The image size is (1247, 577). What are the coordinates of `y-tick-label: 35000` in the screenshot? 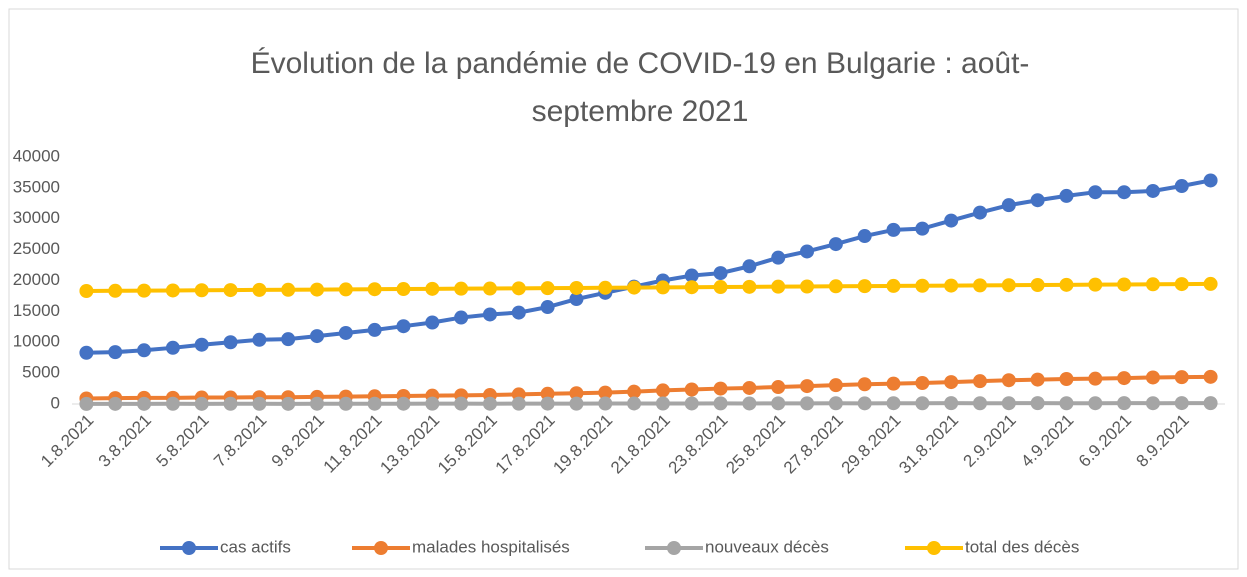 It's located at (36, 186).